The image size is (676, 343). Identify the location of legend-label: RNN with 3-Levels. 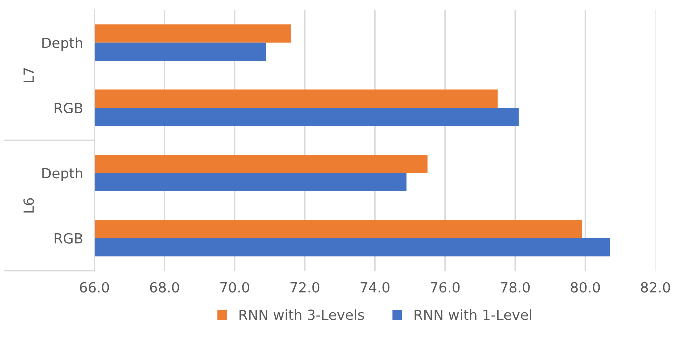
(302, 315).